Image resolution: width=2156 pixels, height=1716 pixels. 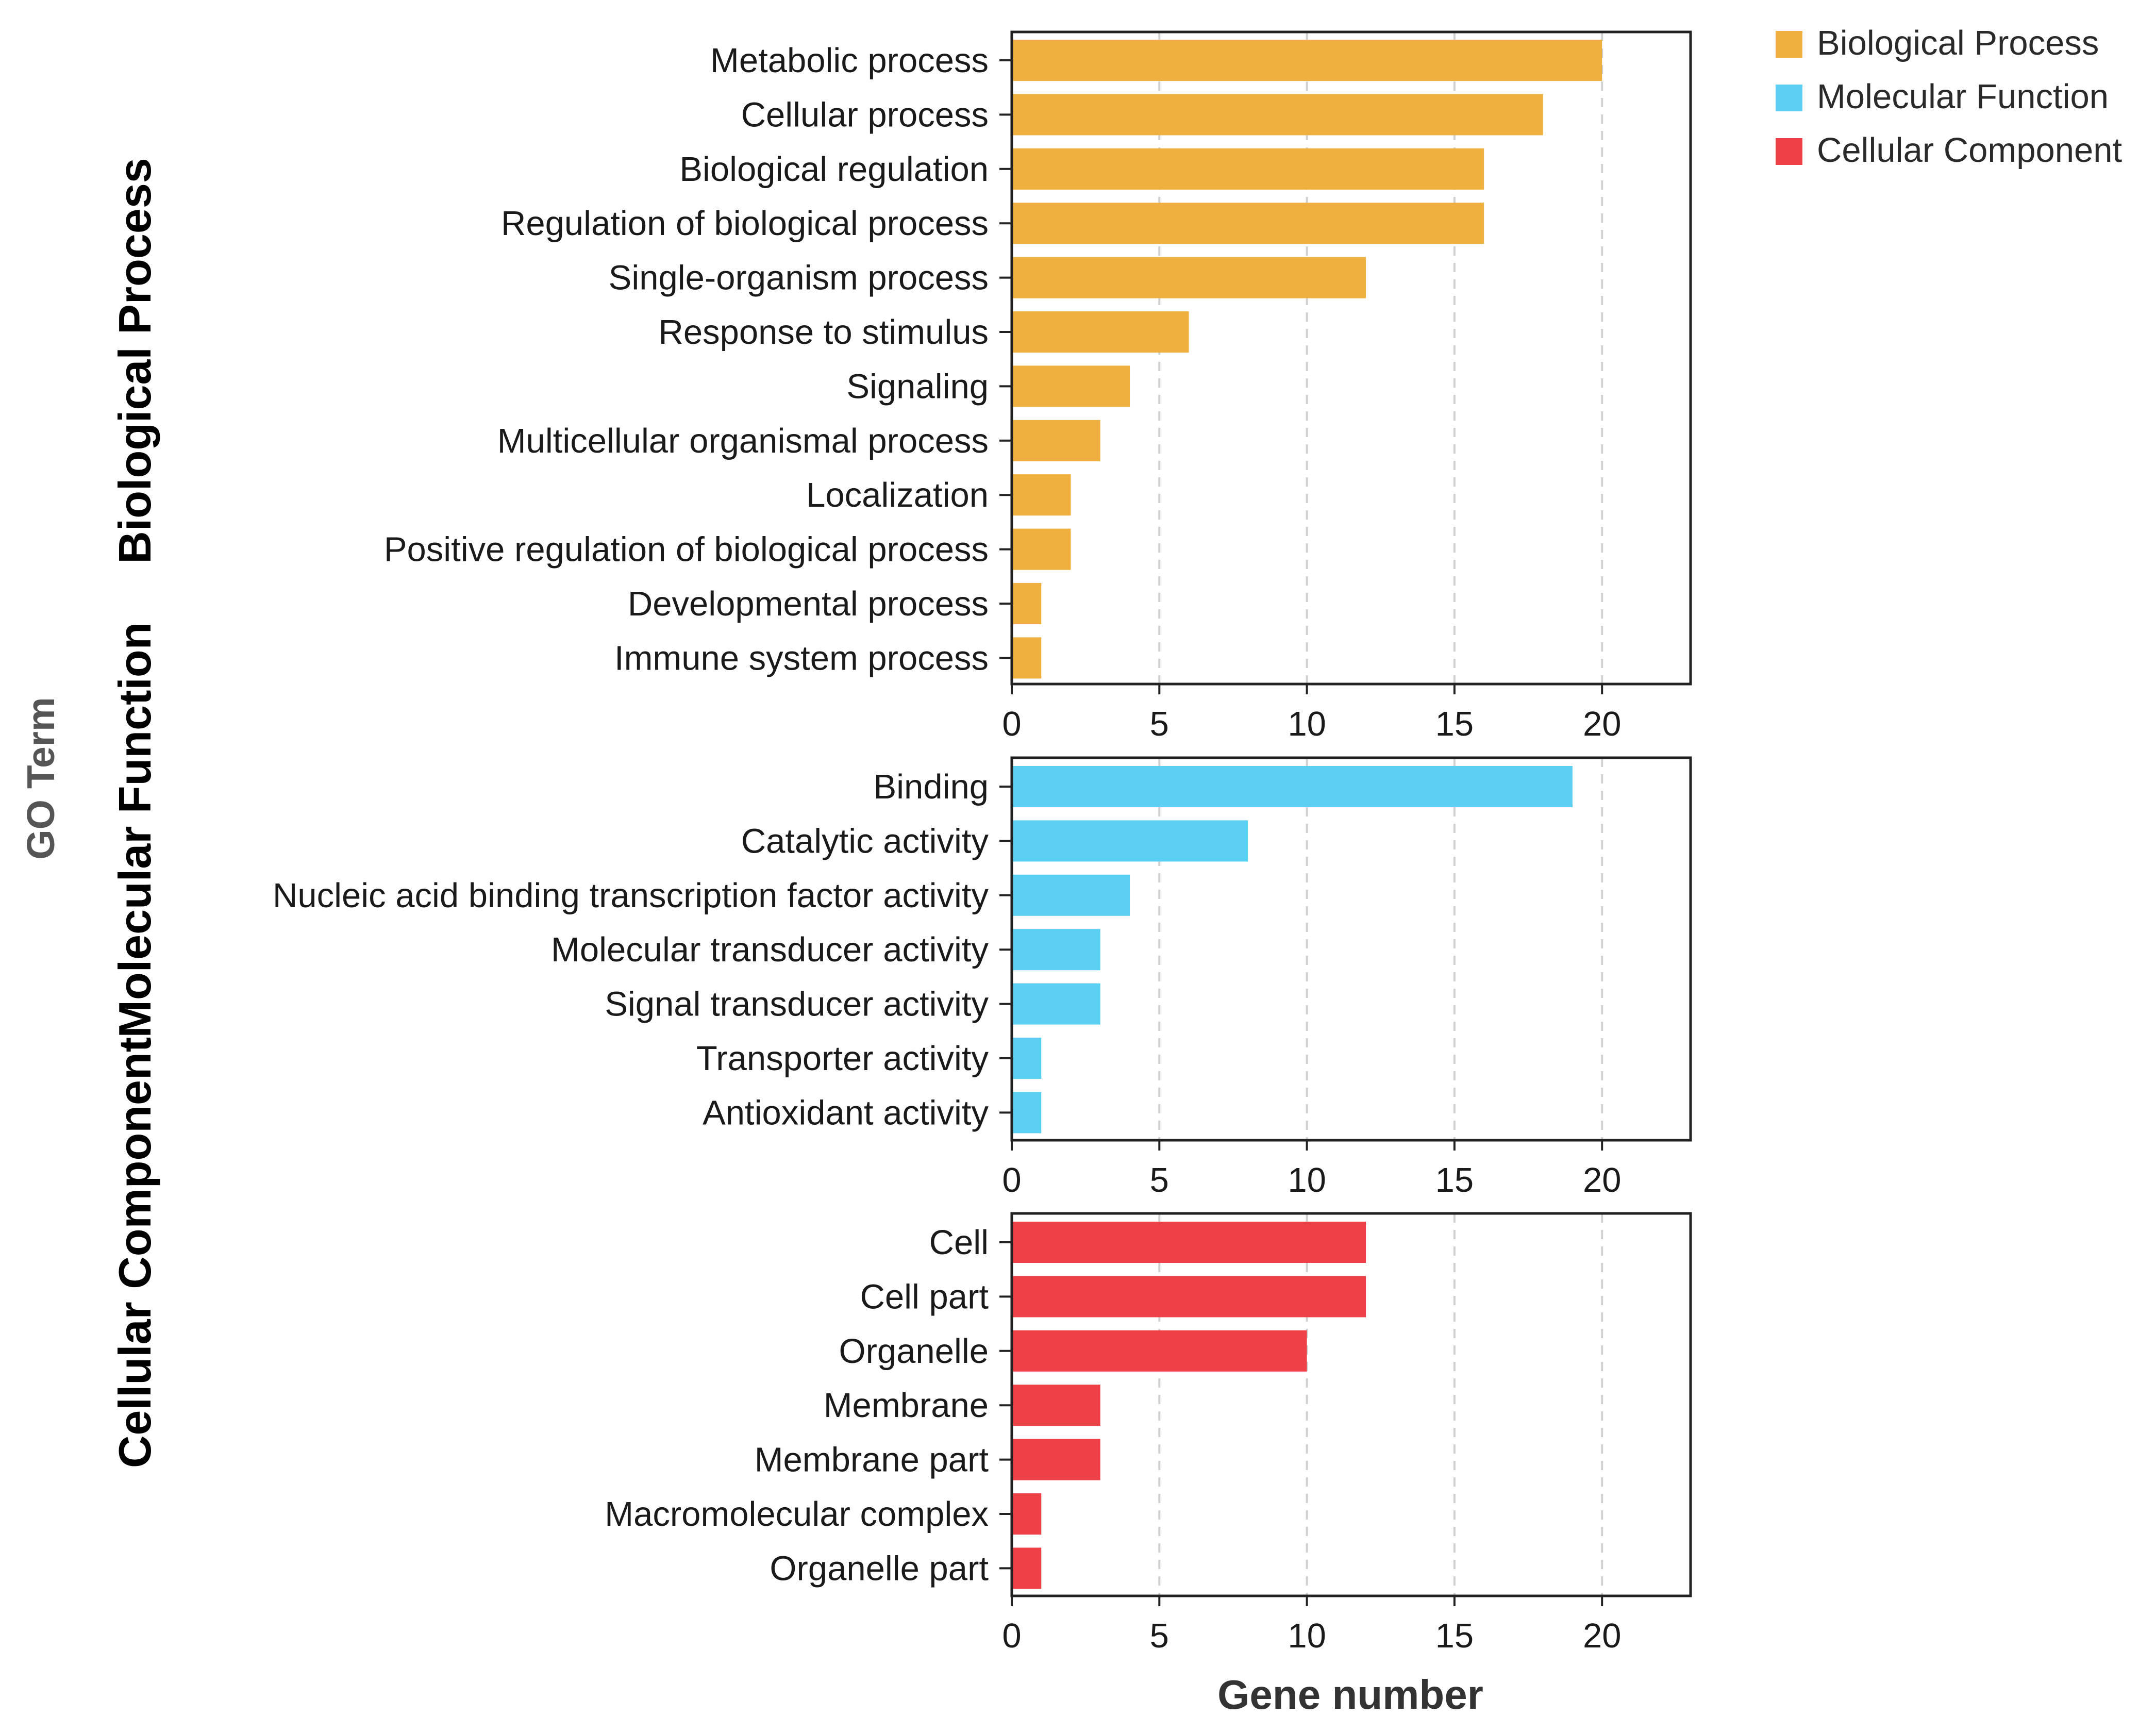 I want to click on category-label-cell-part: Cell part, so click(x=924, y=1296).